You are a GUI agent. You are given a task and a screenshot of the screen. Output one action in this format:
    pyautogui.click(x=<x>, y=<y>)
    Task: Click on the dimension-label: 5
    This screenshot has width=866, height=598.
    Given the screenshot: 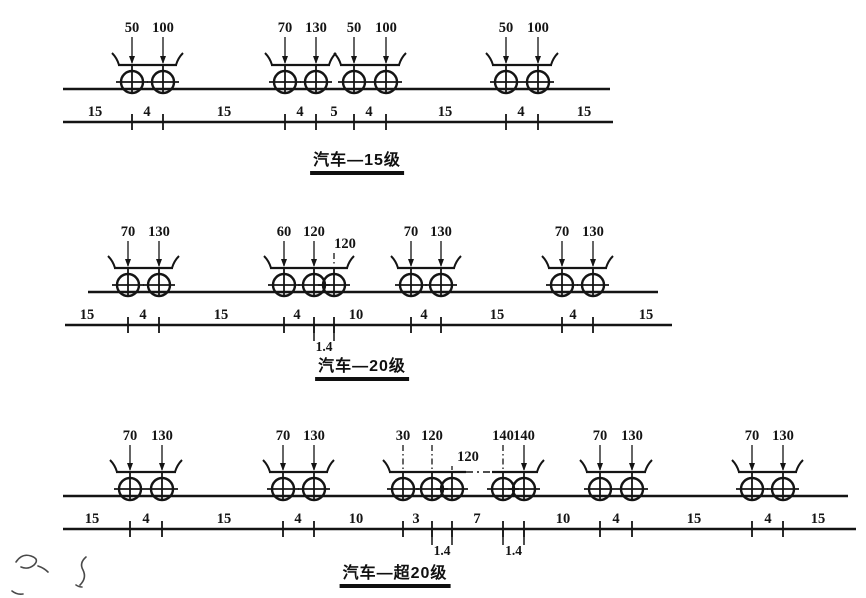 What is the action you would take?
    pyautogui.click(x=333, y=112)
    